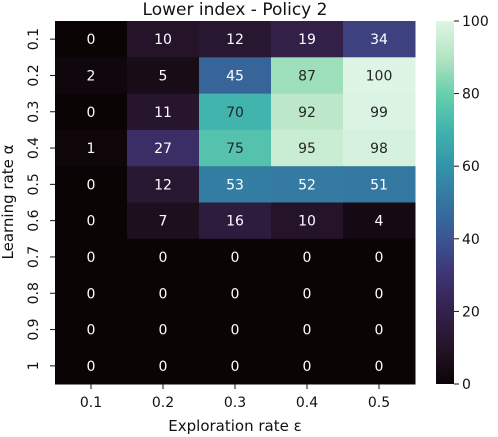  I want to click on y-axis-ticks: 0.1 0.2 0.3 0.4 0.5 0.6 0.7 0.8 0.9 1, so click(40, 199).